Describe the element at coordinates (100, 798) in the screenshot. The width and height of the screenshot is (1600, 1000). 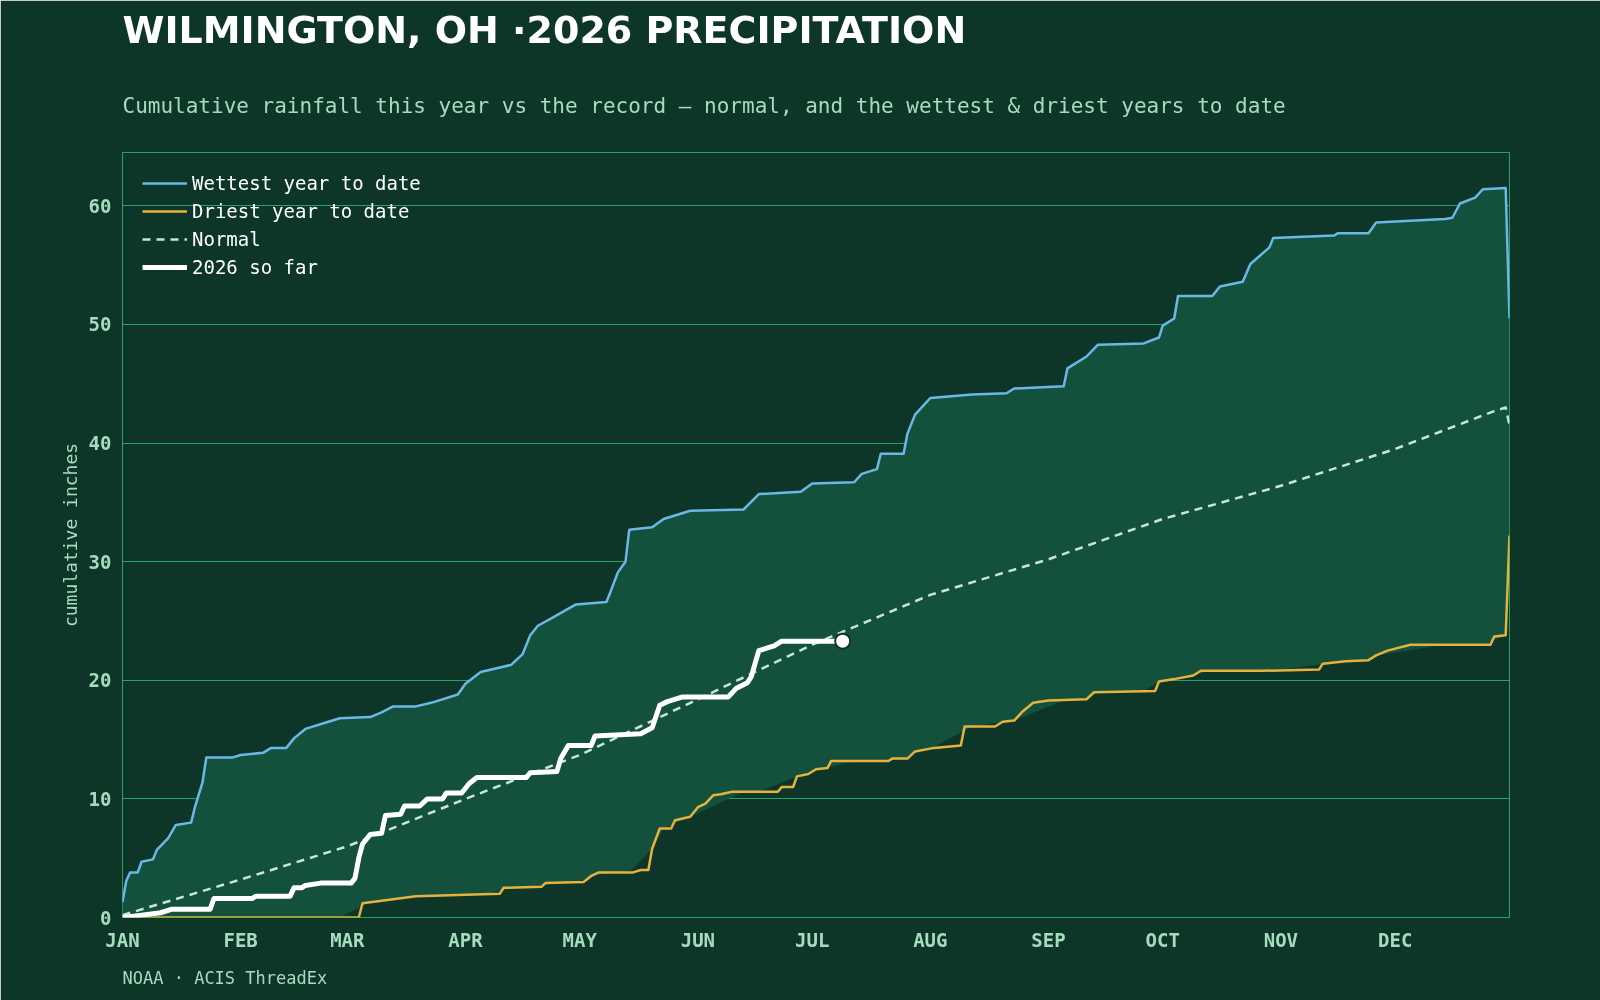
I see `y-tick-label: 10` at that location.